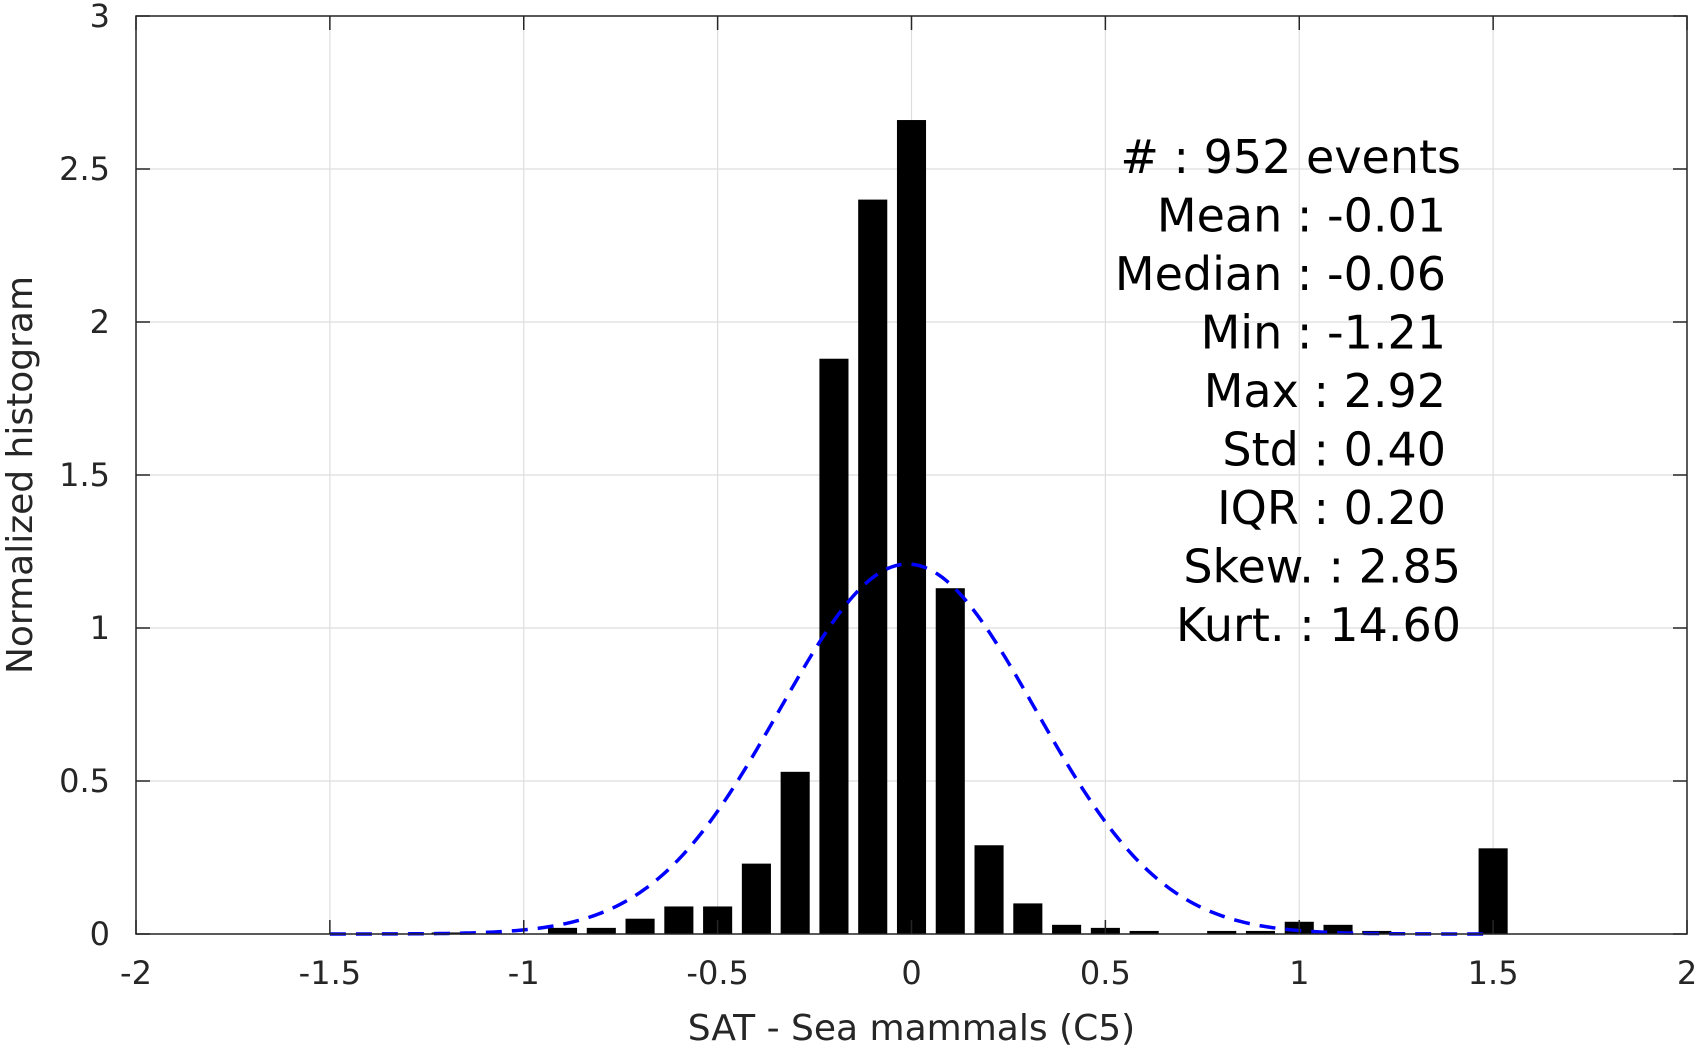 The image size is (1703, 1053). Describe the element at coordinates (100, 17) in the screenshot. I see `y-tick-label: 3` at that location.